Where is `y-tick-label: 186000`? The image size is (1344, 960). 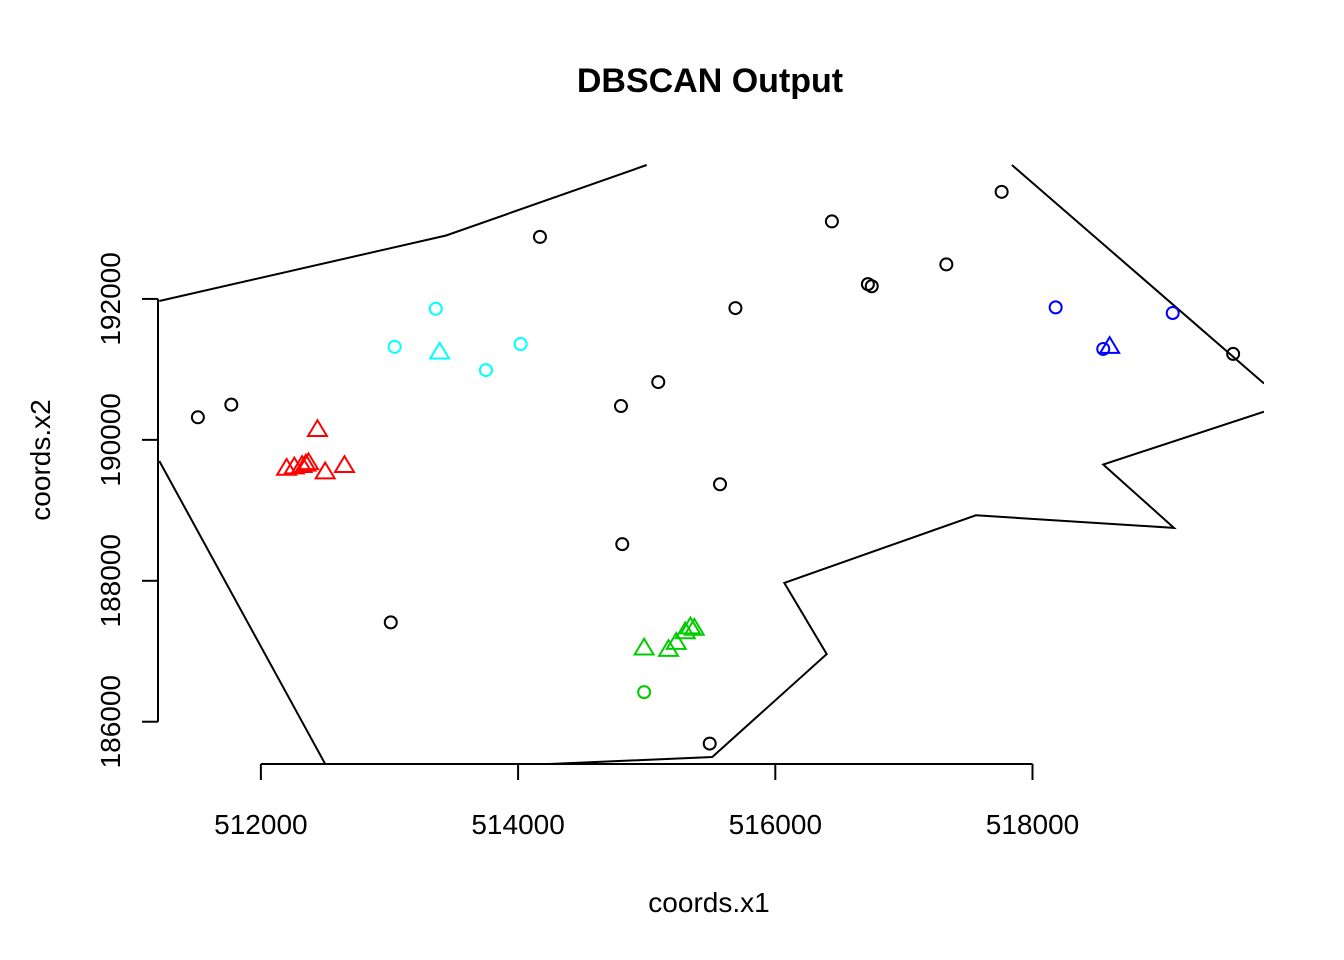 y-tick-label: 186000 is located at coordinates (110, 721).